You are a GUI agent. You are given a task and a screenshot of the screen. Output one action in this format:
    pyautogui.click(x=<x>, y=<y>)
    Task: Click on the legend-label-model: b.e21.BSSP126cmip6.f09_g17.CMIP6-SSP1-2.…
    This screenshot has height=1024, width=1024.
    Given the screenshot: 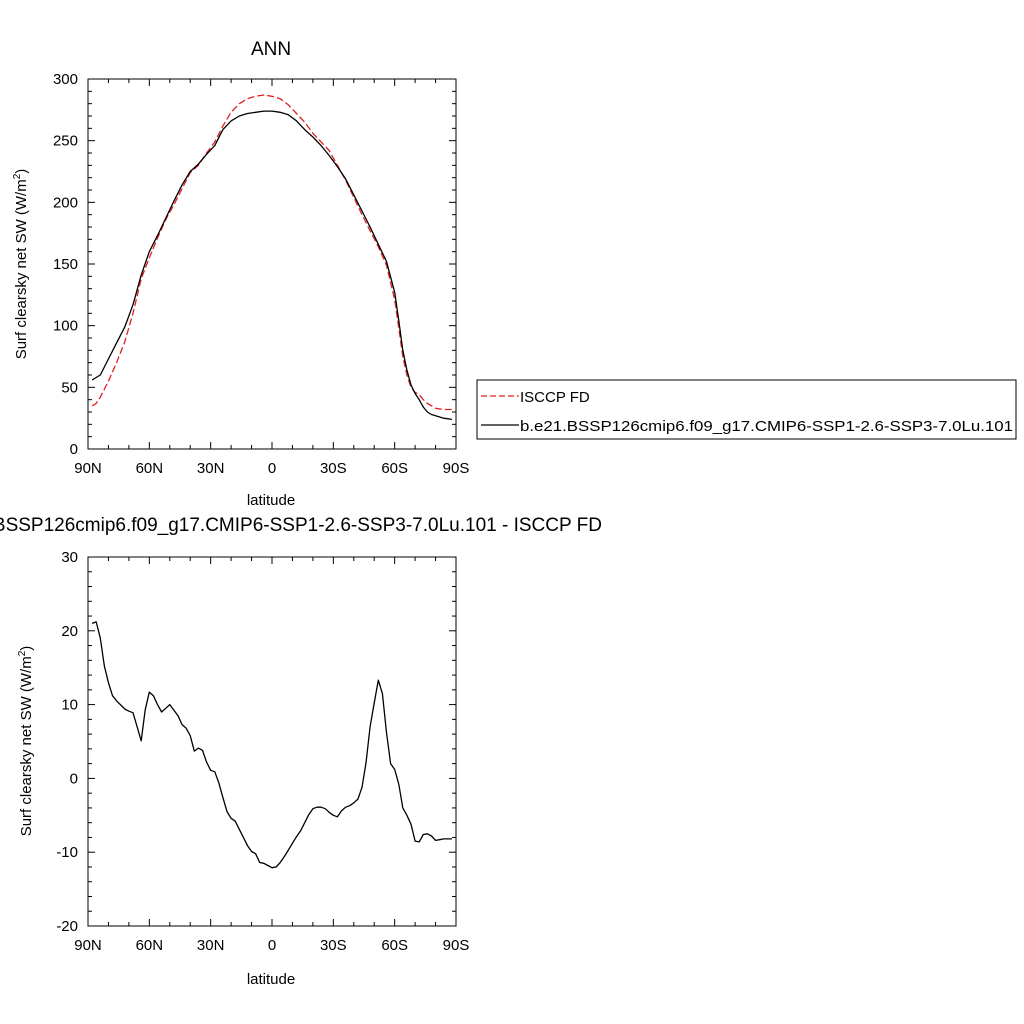 What is the action you would take?
    pyautogui.click(x=766, y=426)
    